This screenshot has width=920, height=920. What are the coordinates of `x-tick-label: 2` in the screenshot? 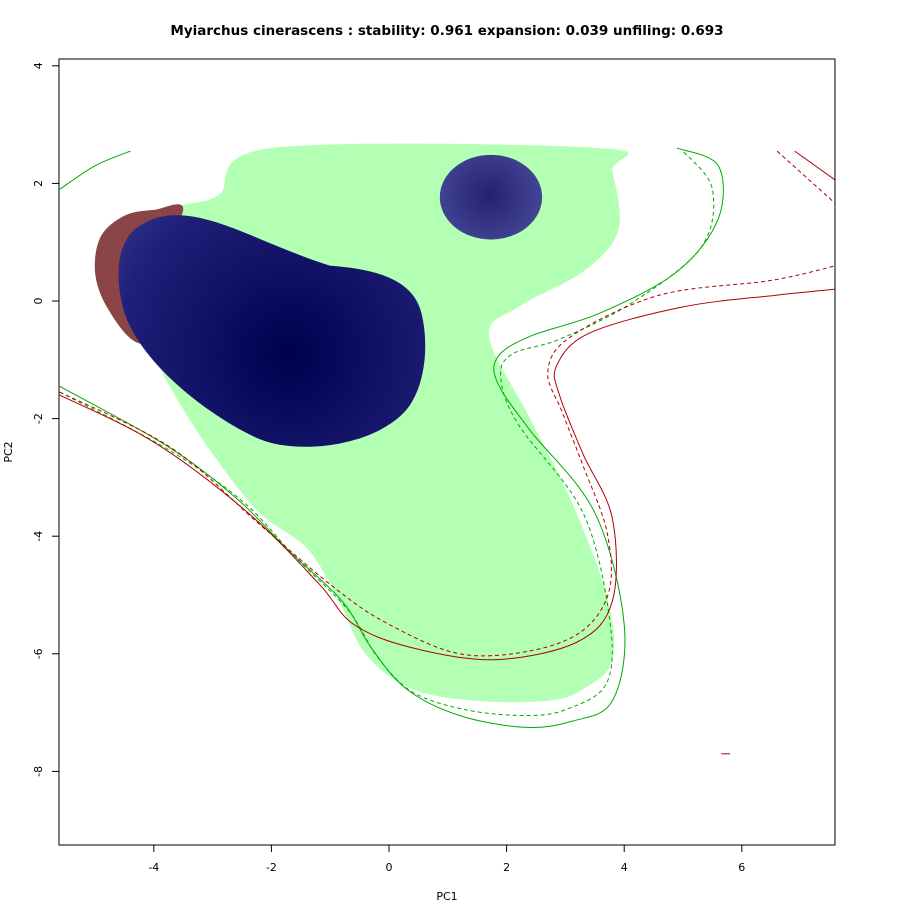 It's located at (506, 867).